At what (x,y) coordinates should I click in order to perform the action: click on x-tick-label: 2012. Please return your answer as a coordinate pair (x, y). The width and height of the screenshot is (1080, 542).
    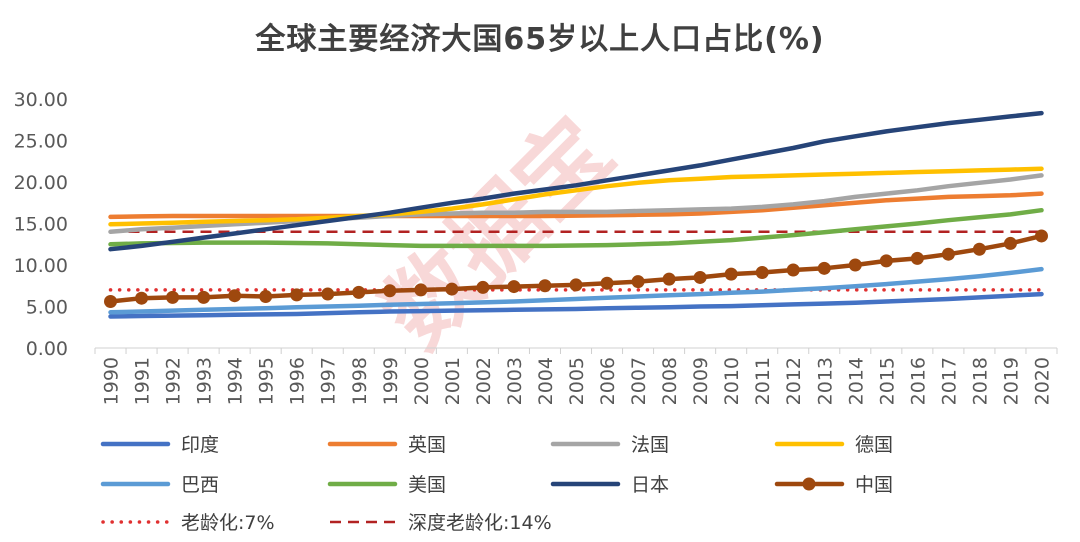
    Looking at the image, I should click on (794, 381).